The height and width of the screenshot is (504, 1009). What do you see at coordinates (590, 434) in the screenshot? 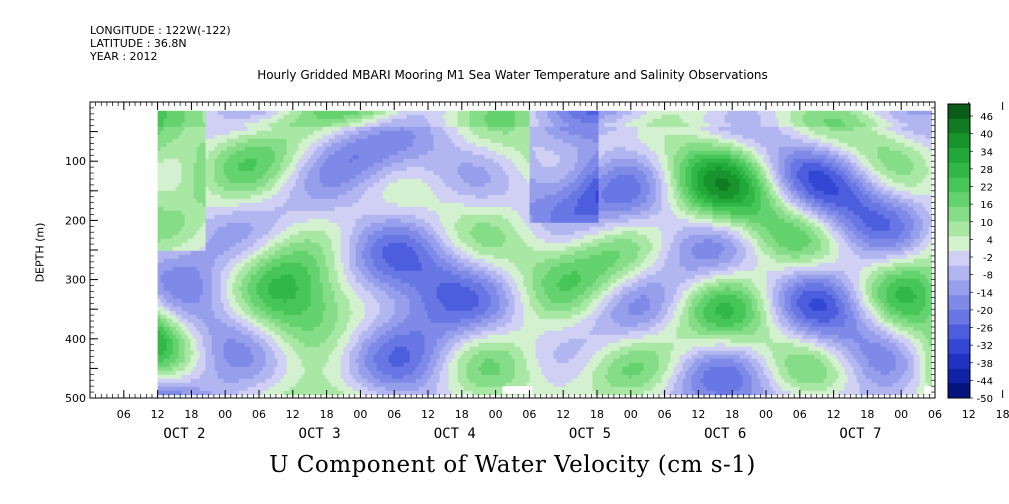
I see `x-day-label: OCT 5` at bounding box center [590, 434].